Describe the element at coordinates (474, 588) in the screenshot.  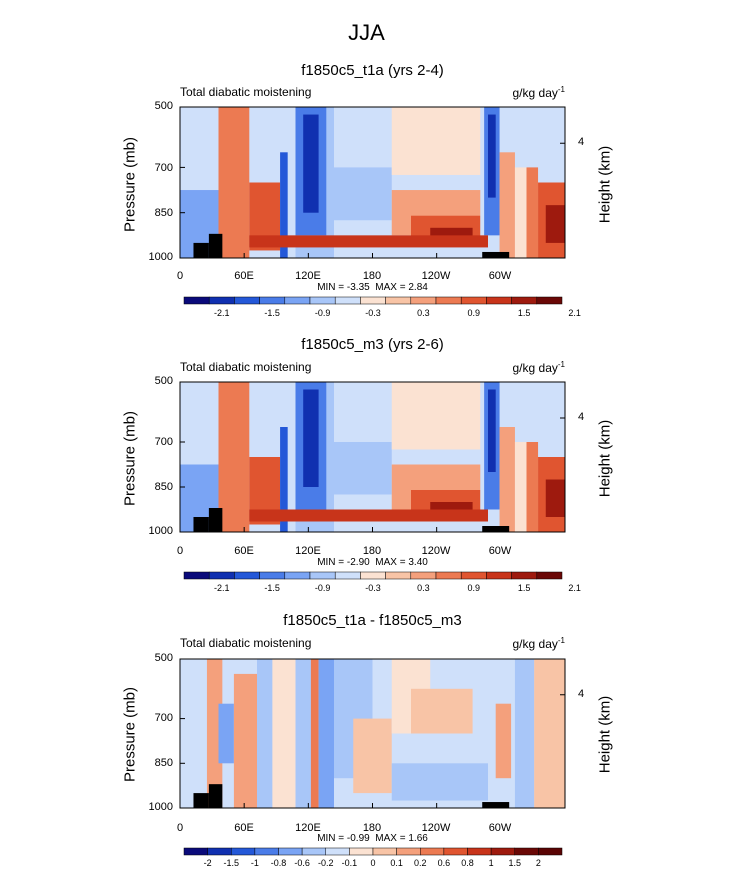
I see `colorbar-label: 0.9` at that location.